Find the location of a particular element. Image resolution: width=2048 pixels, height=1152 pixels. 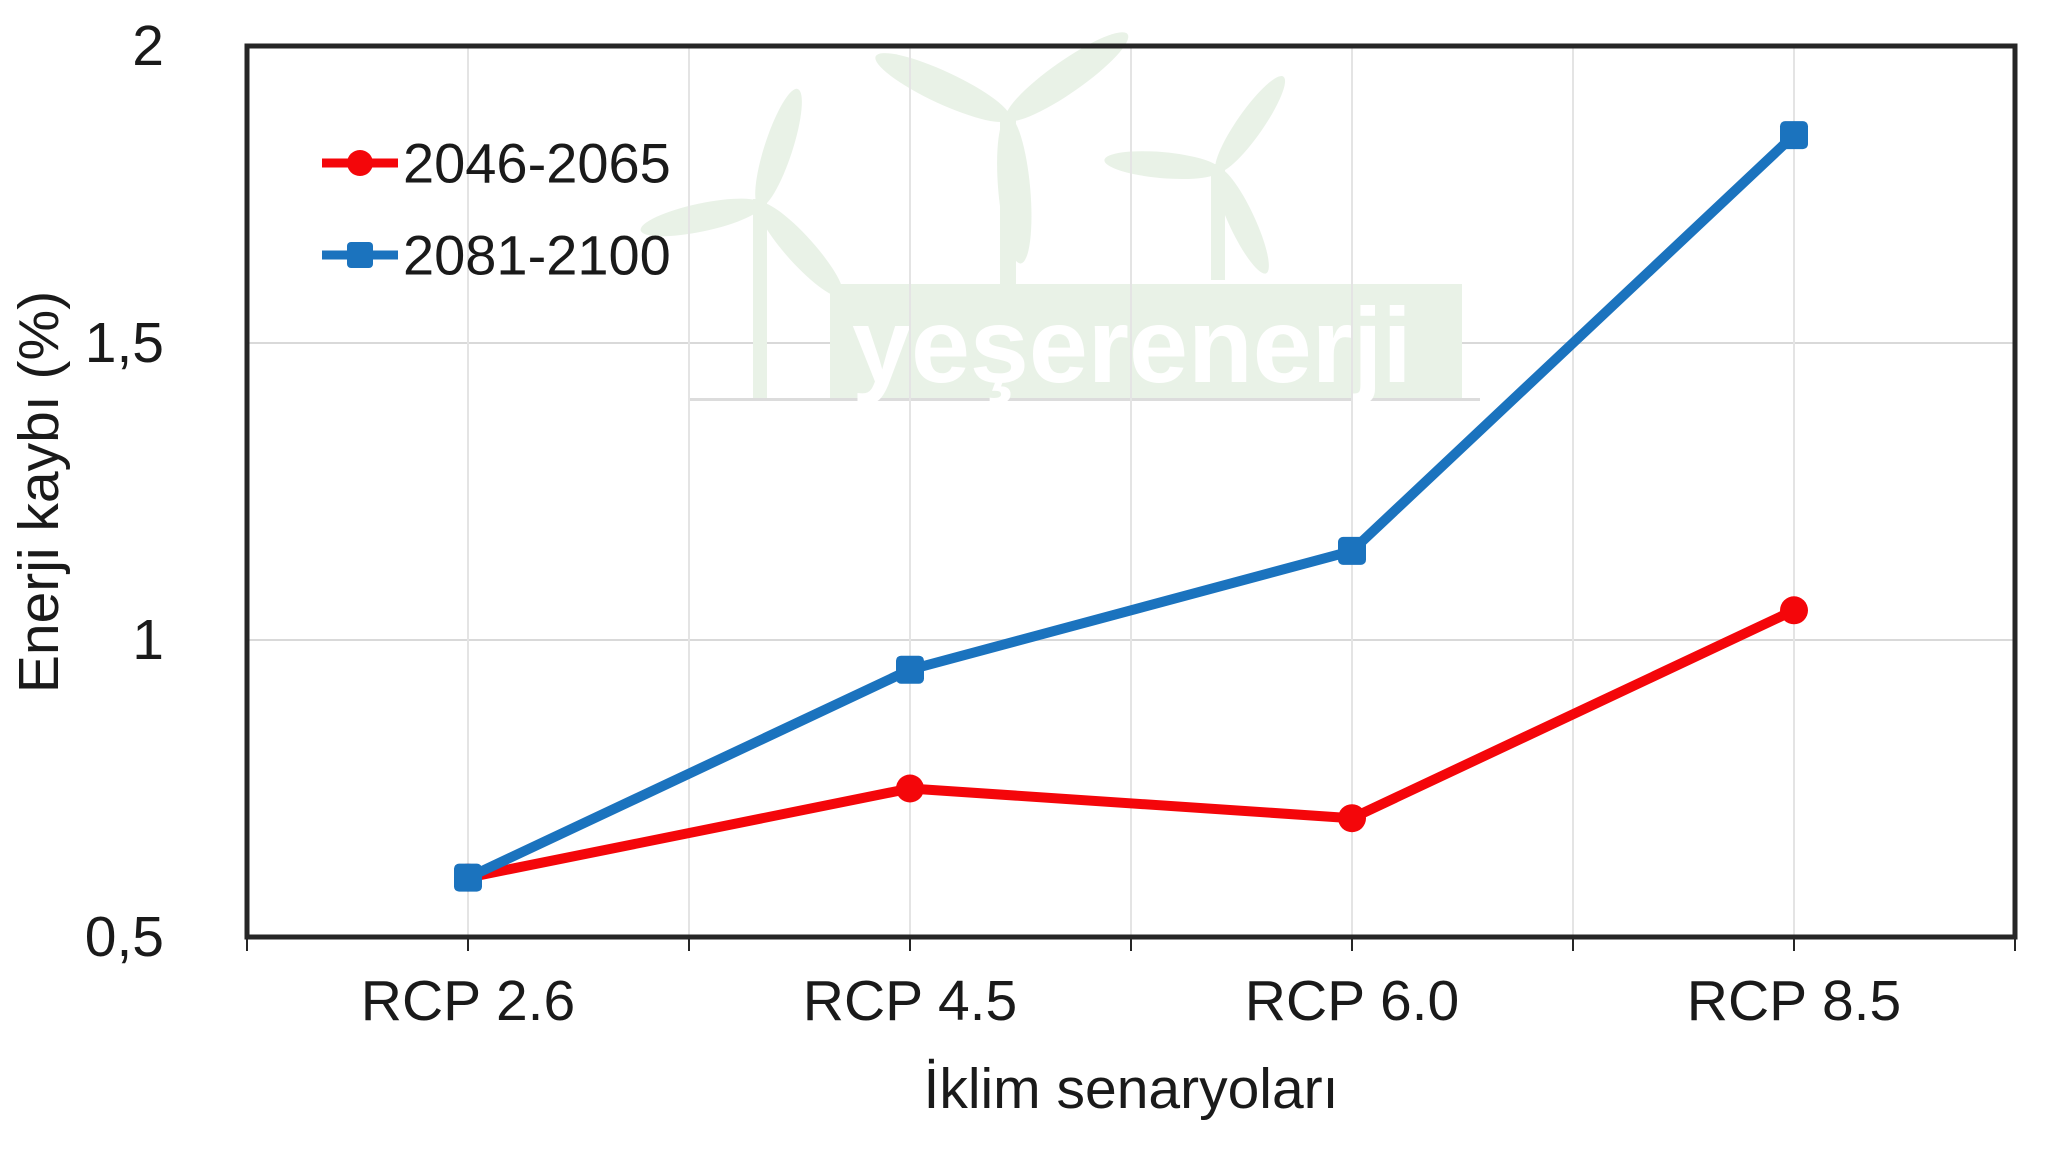

watermark-ground-line is located at coordinates (1085, 399).